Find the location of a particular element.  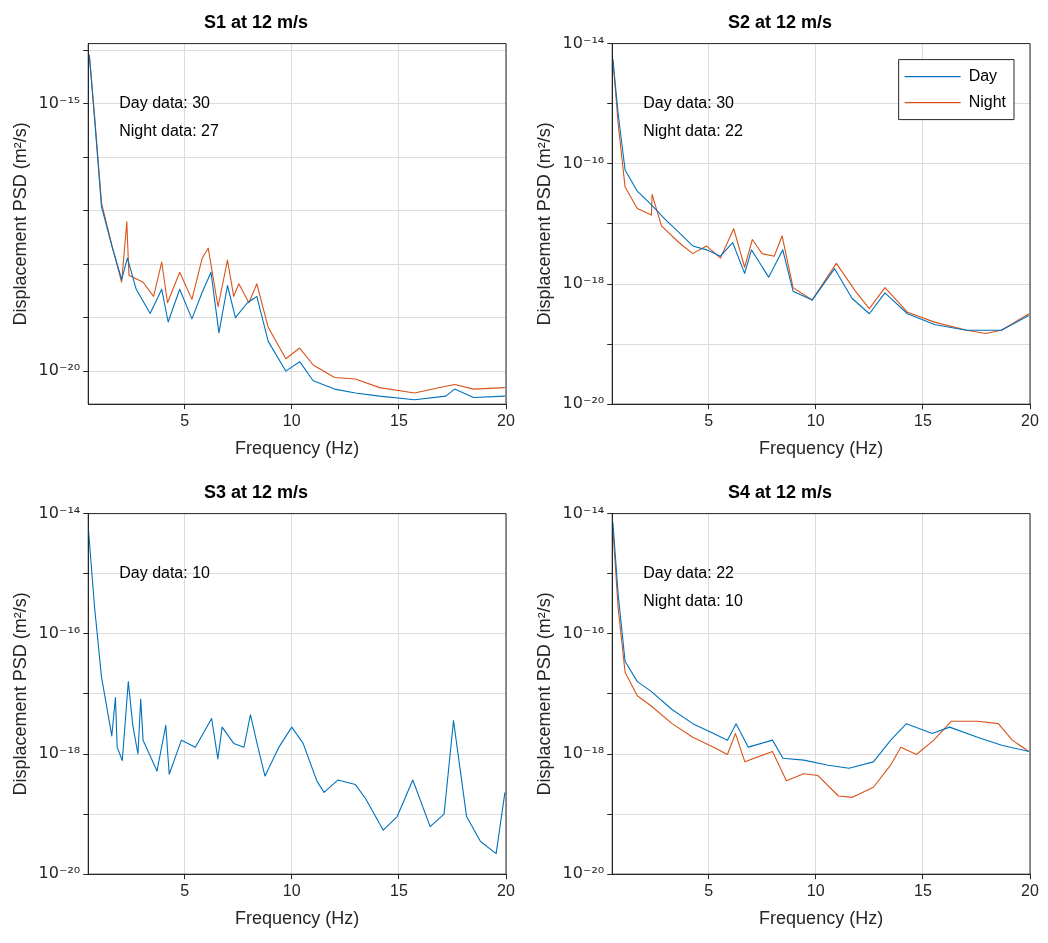

annotation: Day data: 10 is located at coordinates (165, 573).